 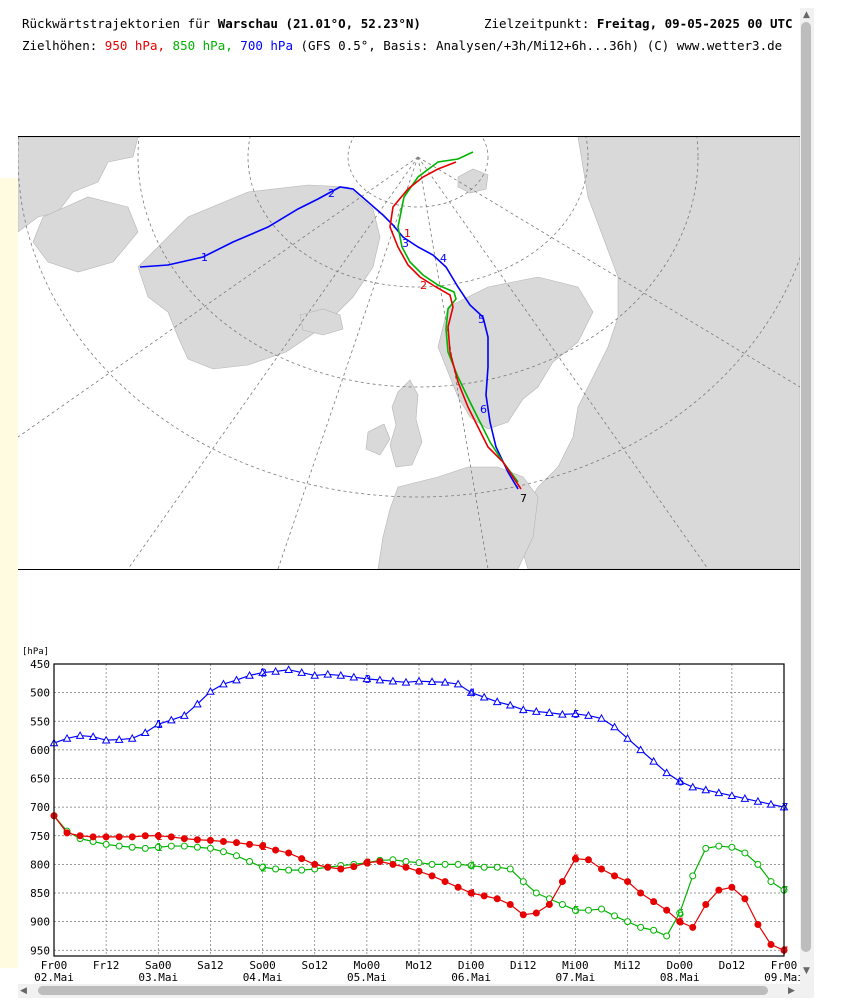 What do you see at coordinates (806, 15) in the screenshot?
I see `scroll-up-arrow-icon: ▲` at bounding box center [806, 15].